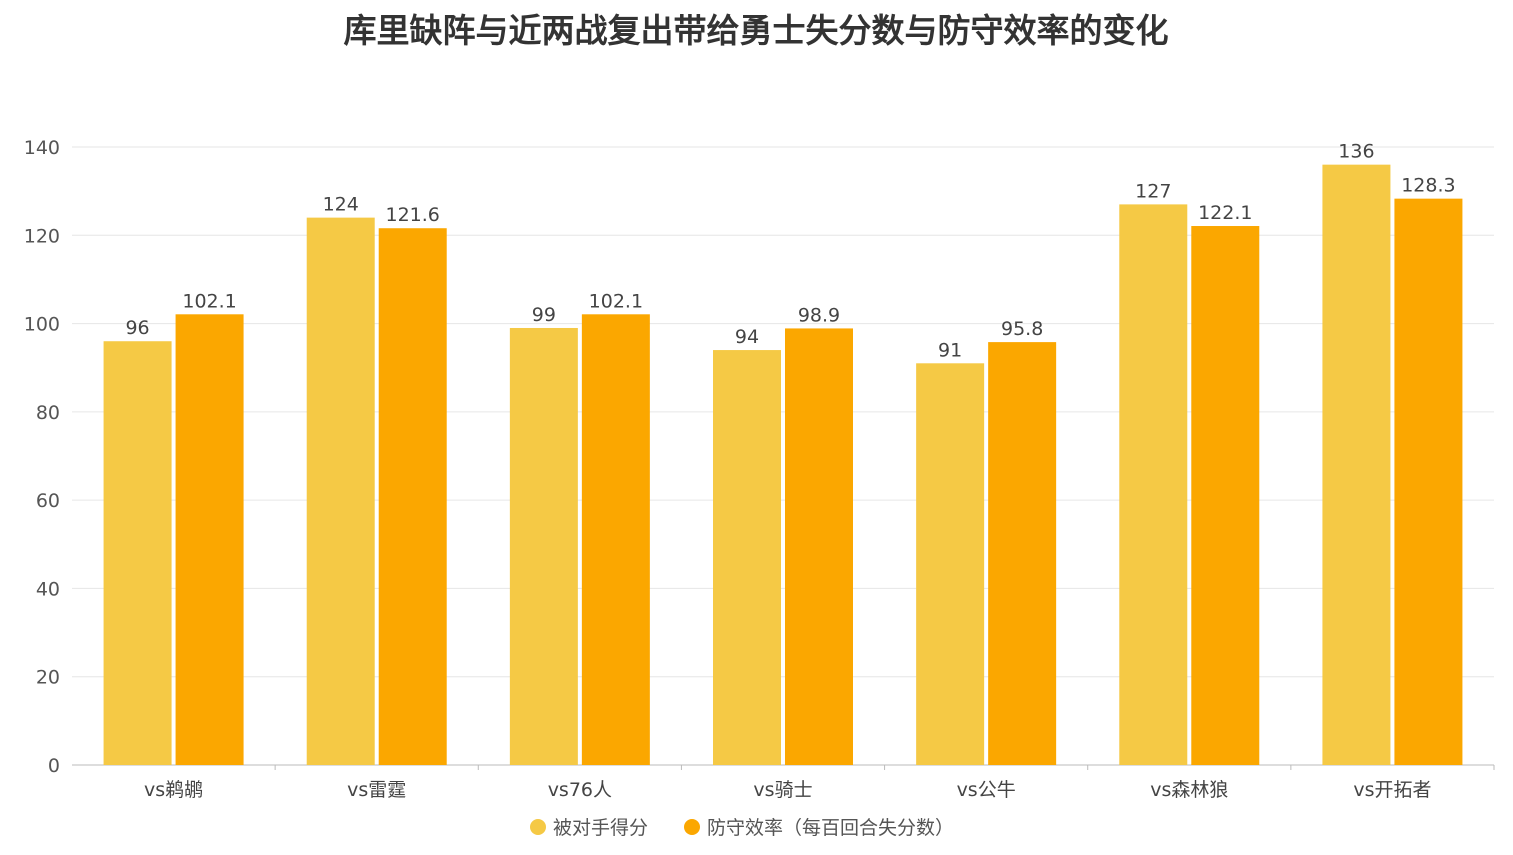 The height and width of the screenshot is (855, 1513). Describe the element at coordinates (747, 337) in the screenshot. I see `data-label: 94` at that location.